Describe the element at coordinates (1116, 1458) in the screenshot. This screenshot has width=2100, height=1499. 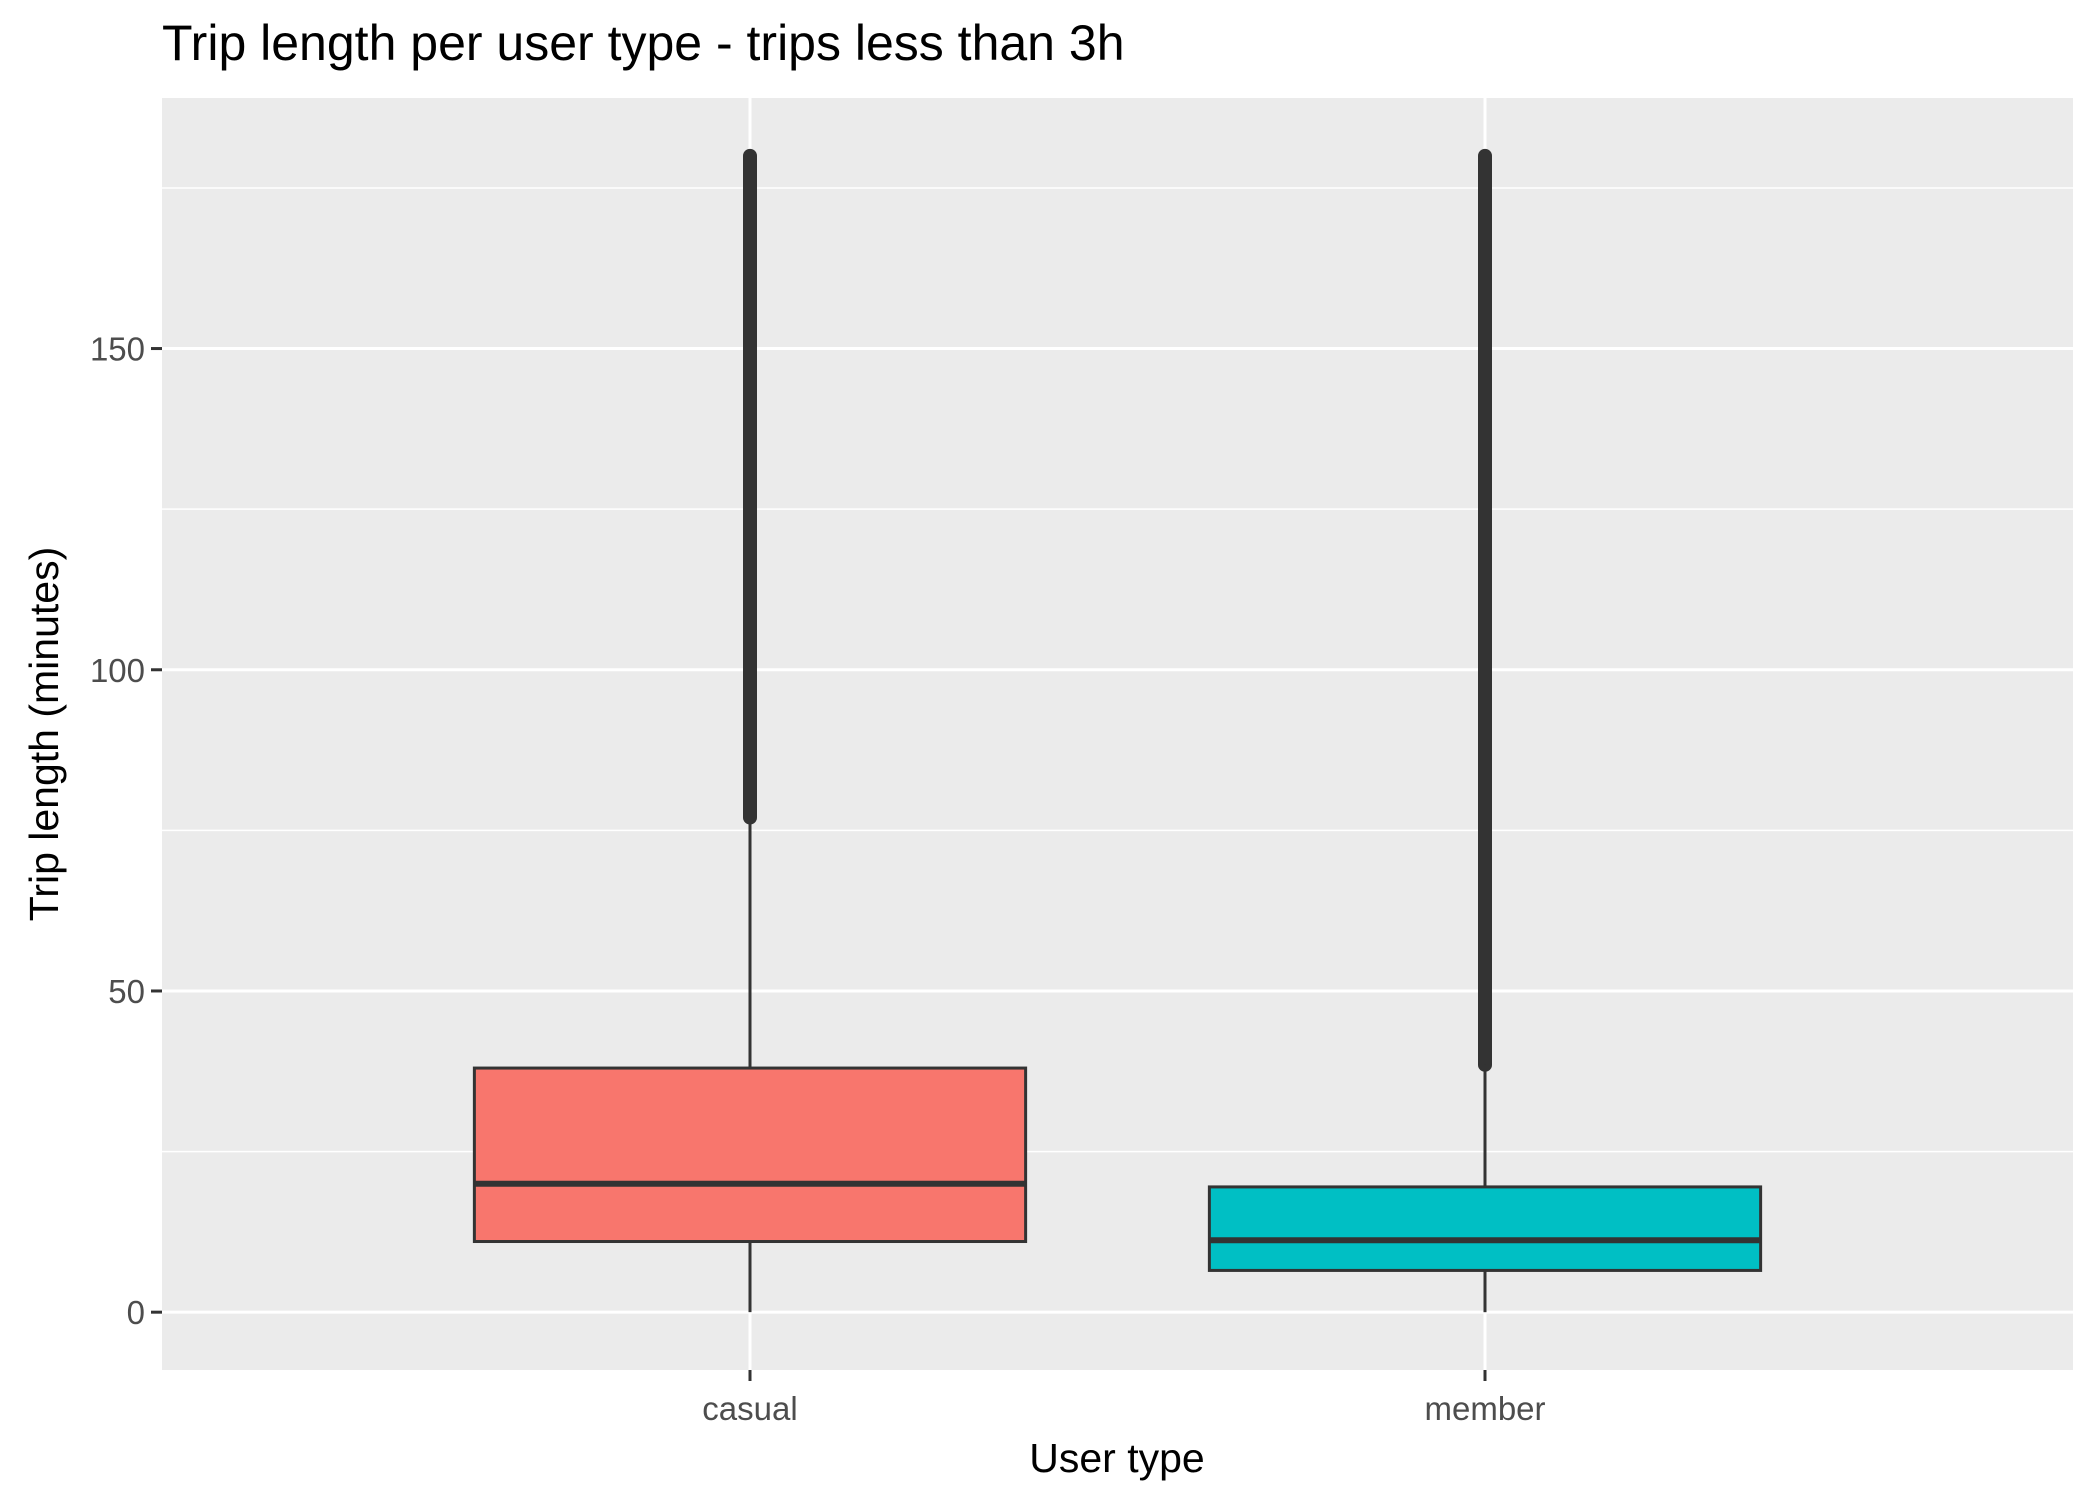
I see `x-axis-label: User type` at that location.